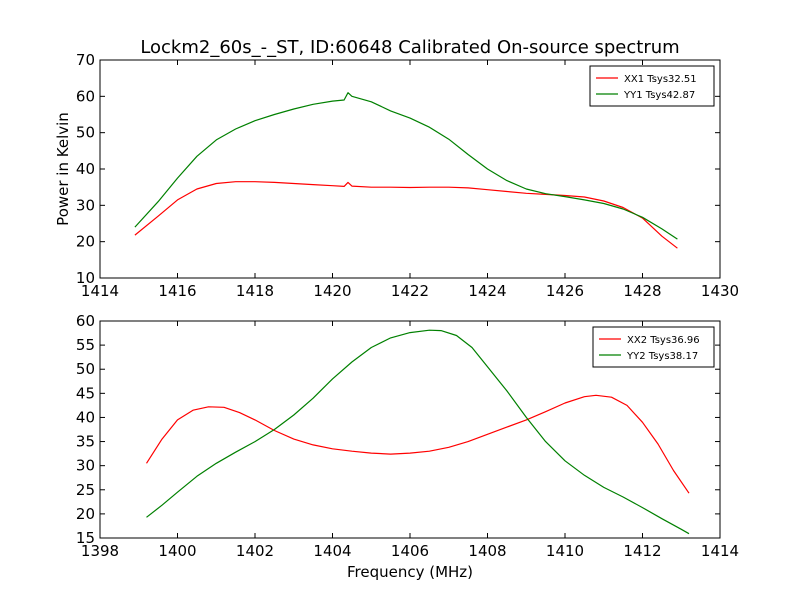 This screenshot has width=800, height=600. What do you see at coordinates (720, 291) in the screenshot?
I see `x-tick-label: 1430` at bounding box center [720, 291].